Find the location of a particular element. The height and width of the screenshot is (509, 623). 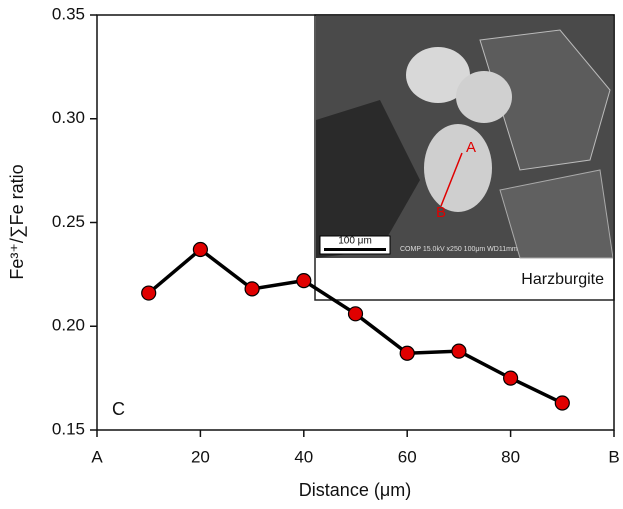

y-axis-title: Fe³⁺/∑Fe ratio is located at coordinates (17, 221).